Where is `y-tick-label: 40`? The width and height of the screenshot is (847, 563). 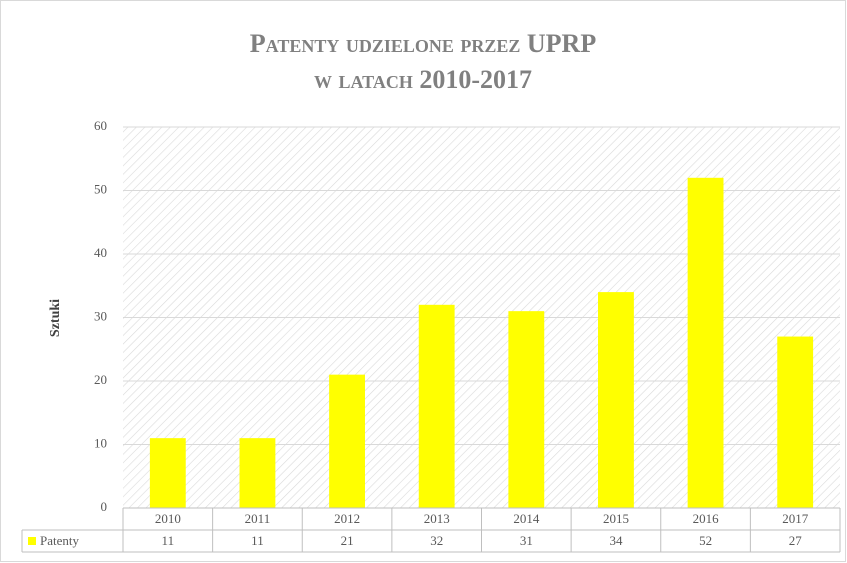 y-tick-label: 40 is located at coordinates (100, 252).